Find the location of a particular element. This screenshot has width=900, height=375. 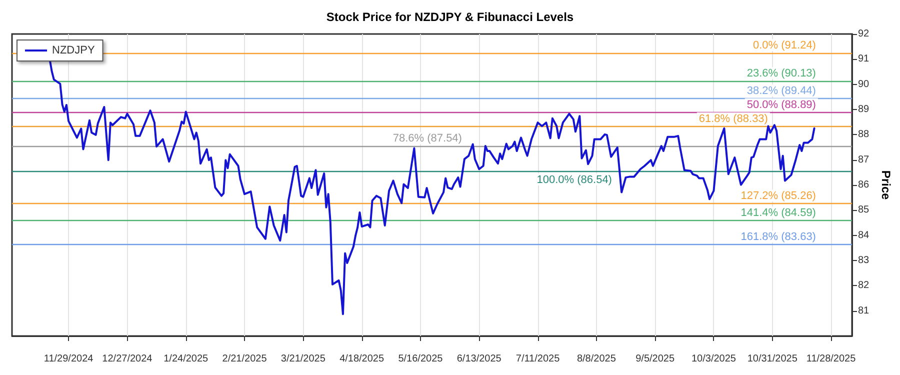

ref-line-label: 161.8% (83.63) is located at coordinates (778, 237).